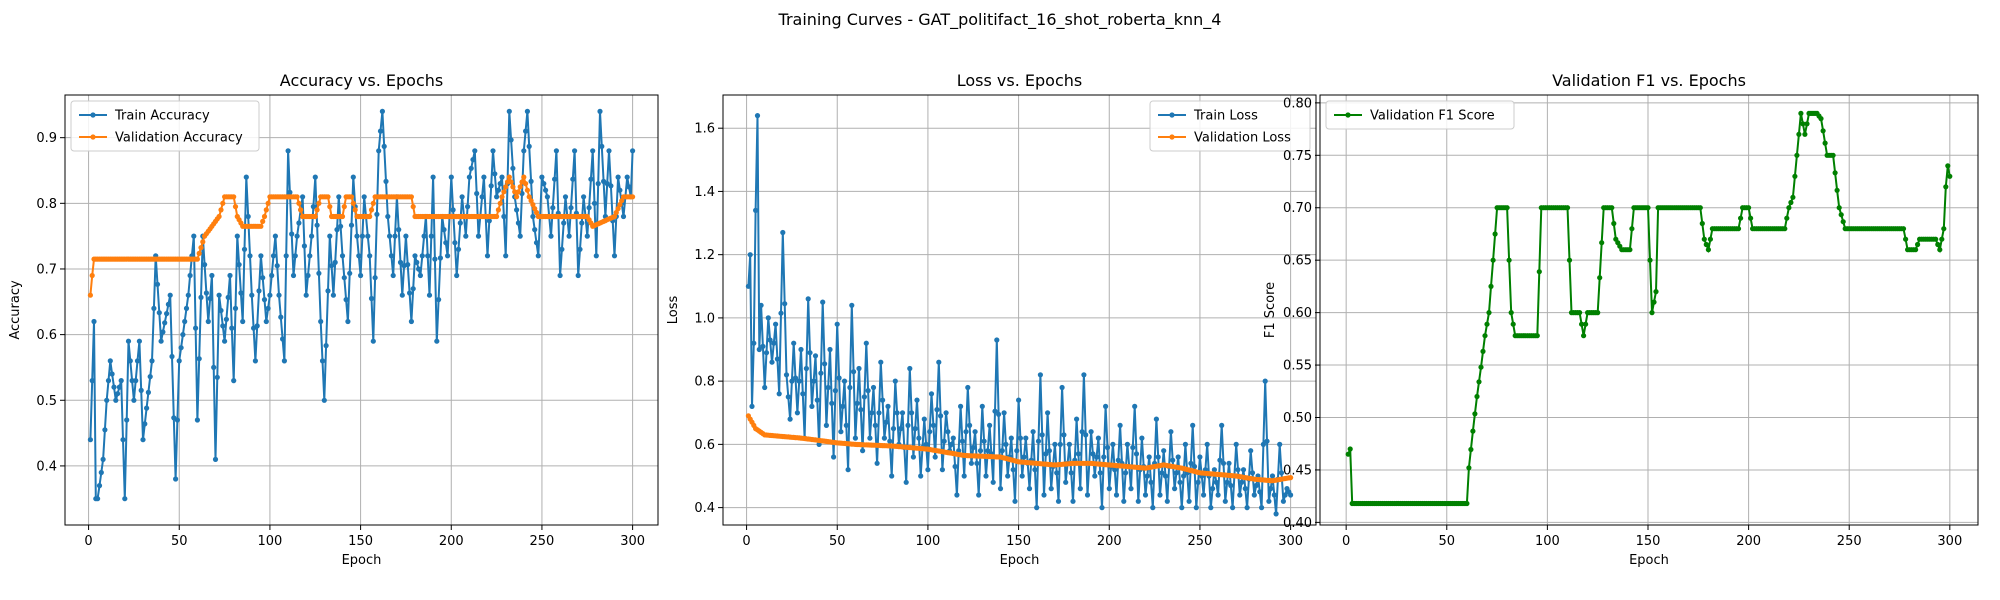 The width and height of the screenshot is (2000, 600). I want to click on y-tick-label: 0.8, so click(46, 204).